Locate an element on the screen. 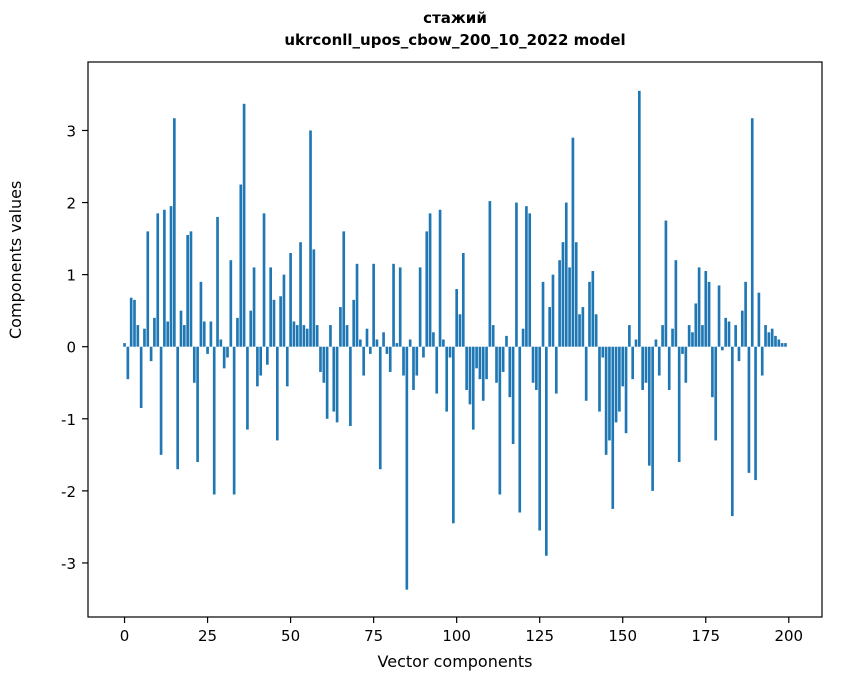  y-tick-label: 1 is located at coordinates (71, 276).